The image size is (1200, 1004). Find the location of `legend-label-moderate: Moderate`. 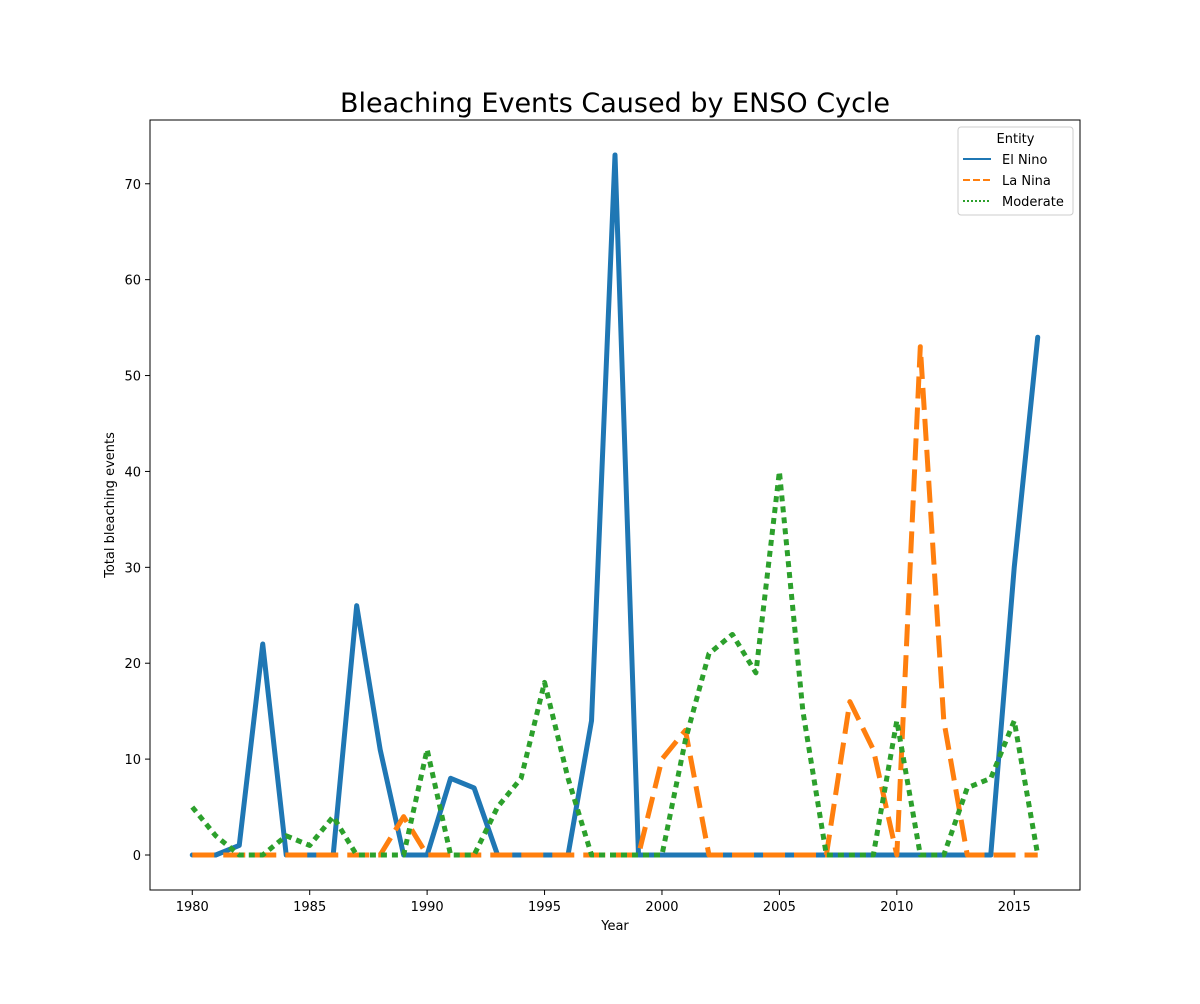

legend-label-moderate: Moderate is located at coordinates (1033, 202).